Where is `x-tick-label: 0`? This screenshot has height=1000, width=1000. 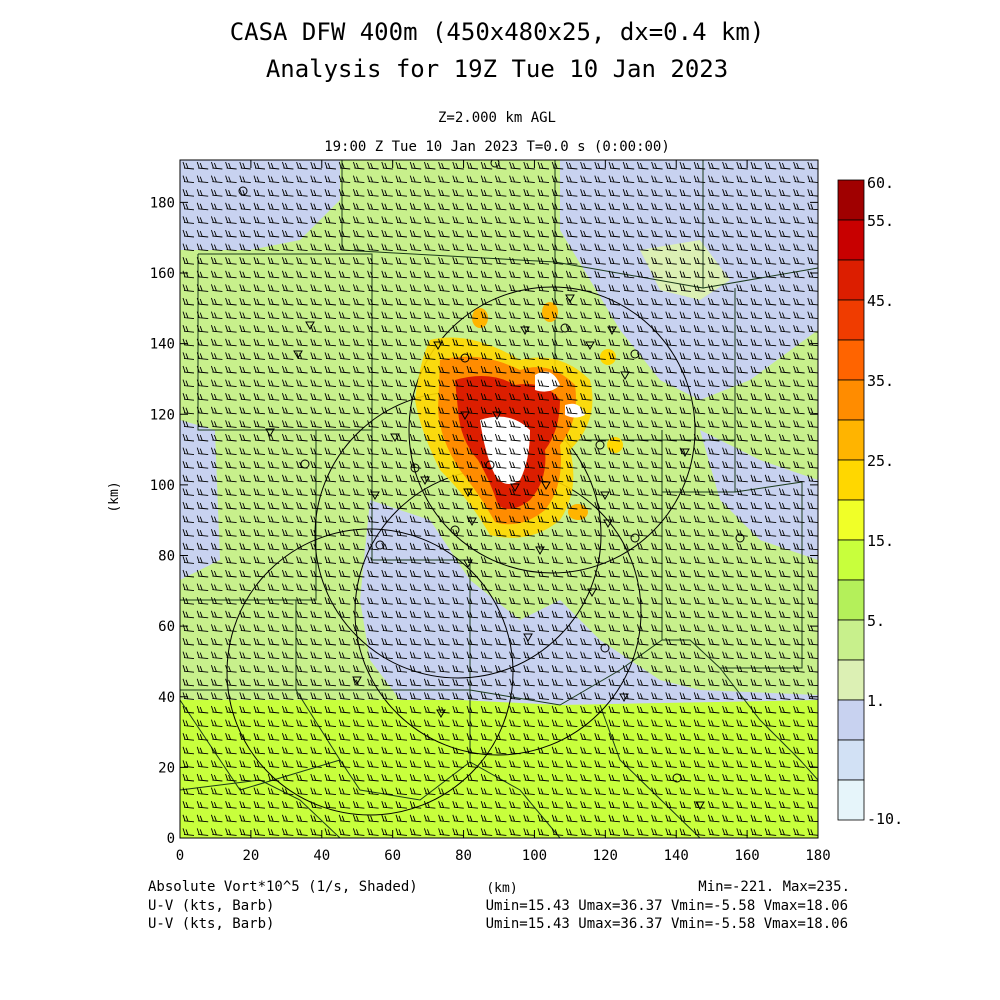
x-tick-label: 0 is located at coordinates (180, 856).